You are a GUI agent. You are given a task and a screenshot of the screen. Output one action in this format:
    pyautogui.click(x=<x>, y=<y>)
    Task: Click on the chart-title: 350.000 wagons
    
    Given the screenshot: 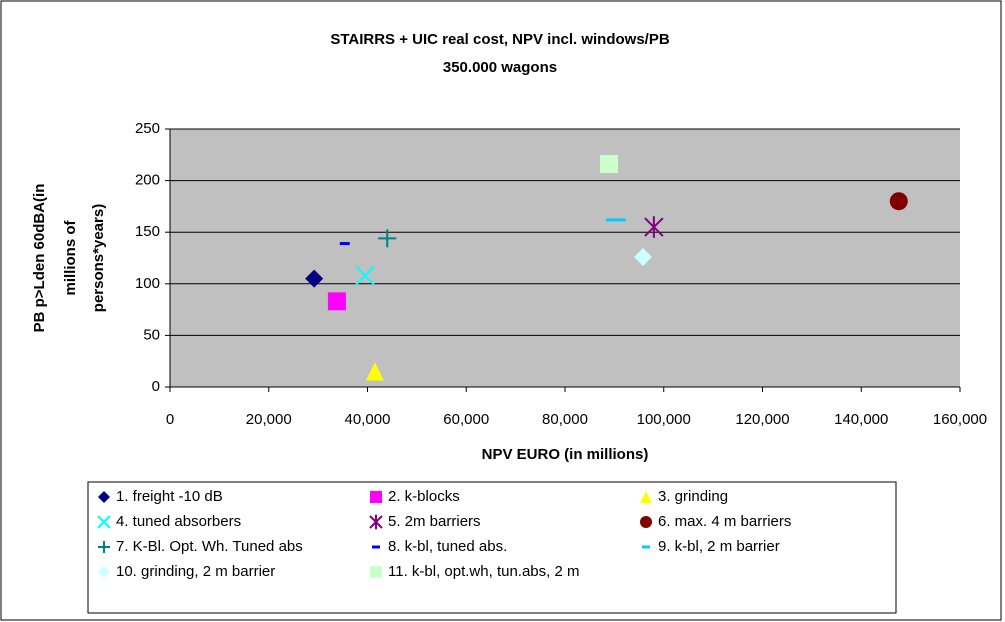 What is the action you would take?
    pyautogui.click(x=500, y=67)
    